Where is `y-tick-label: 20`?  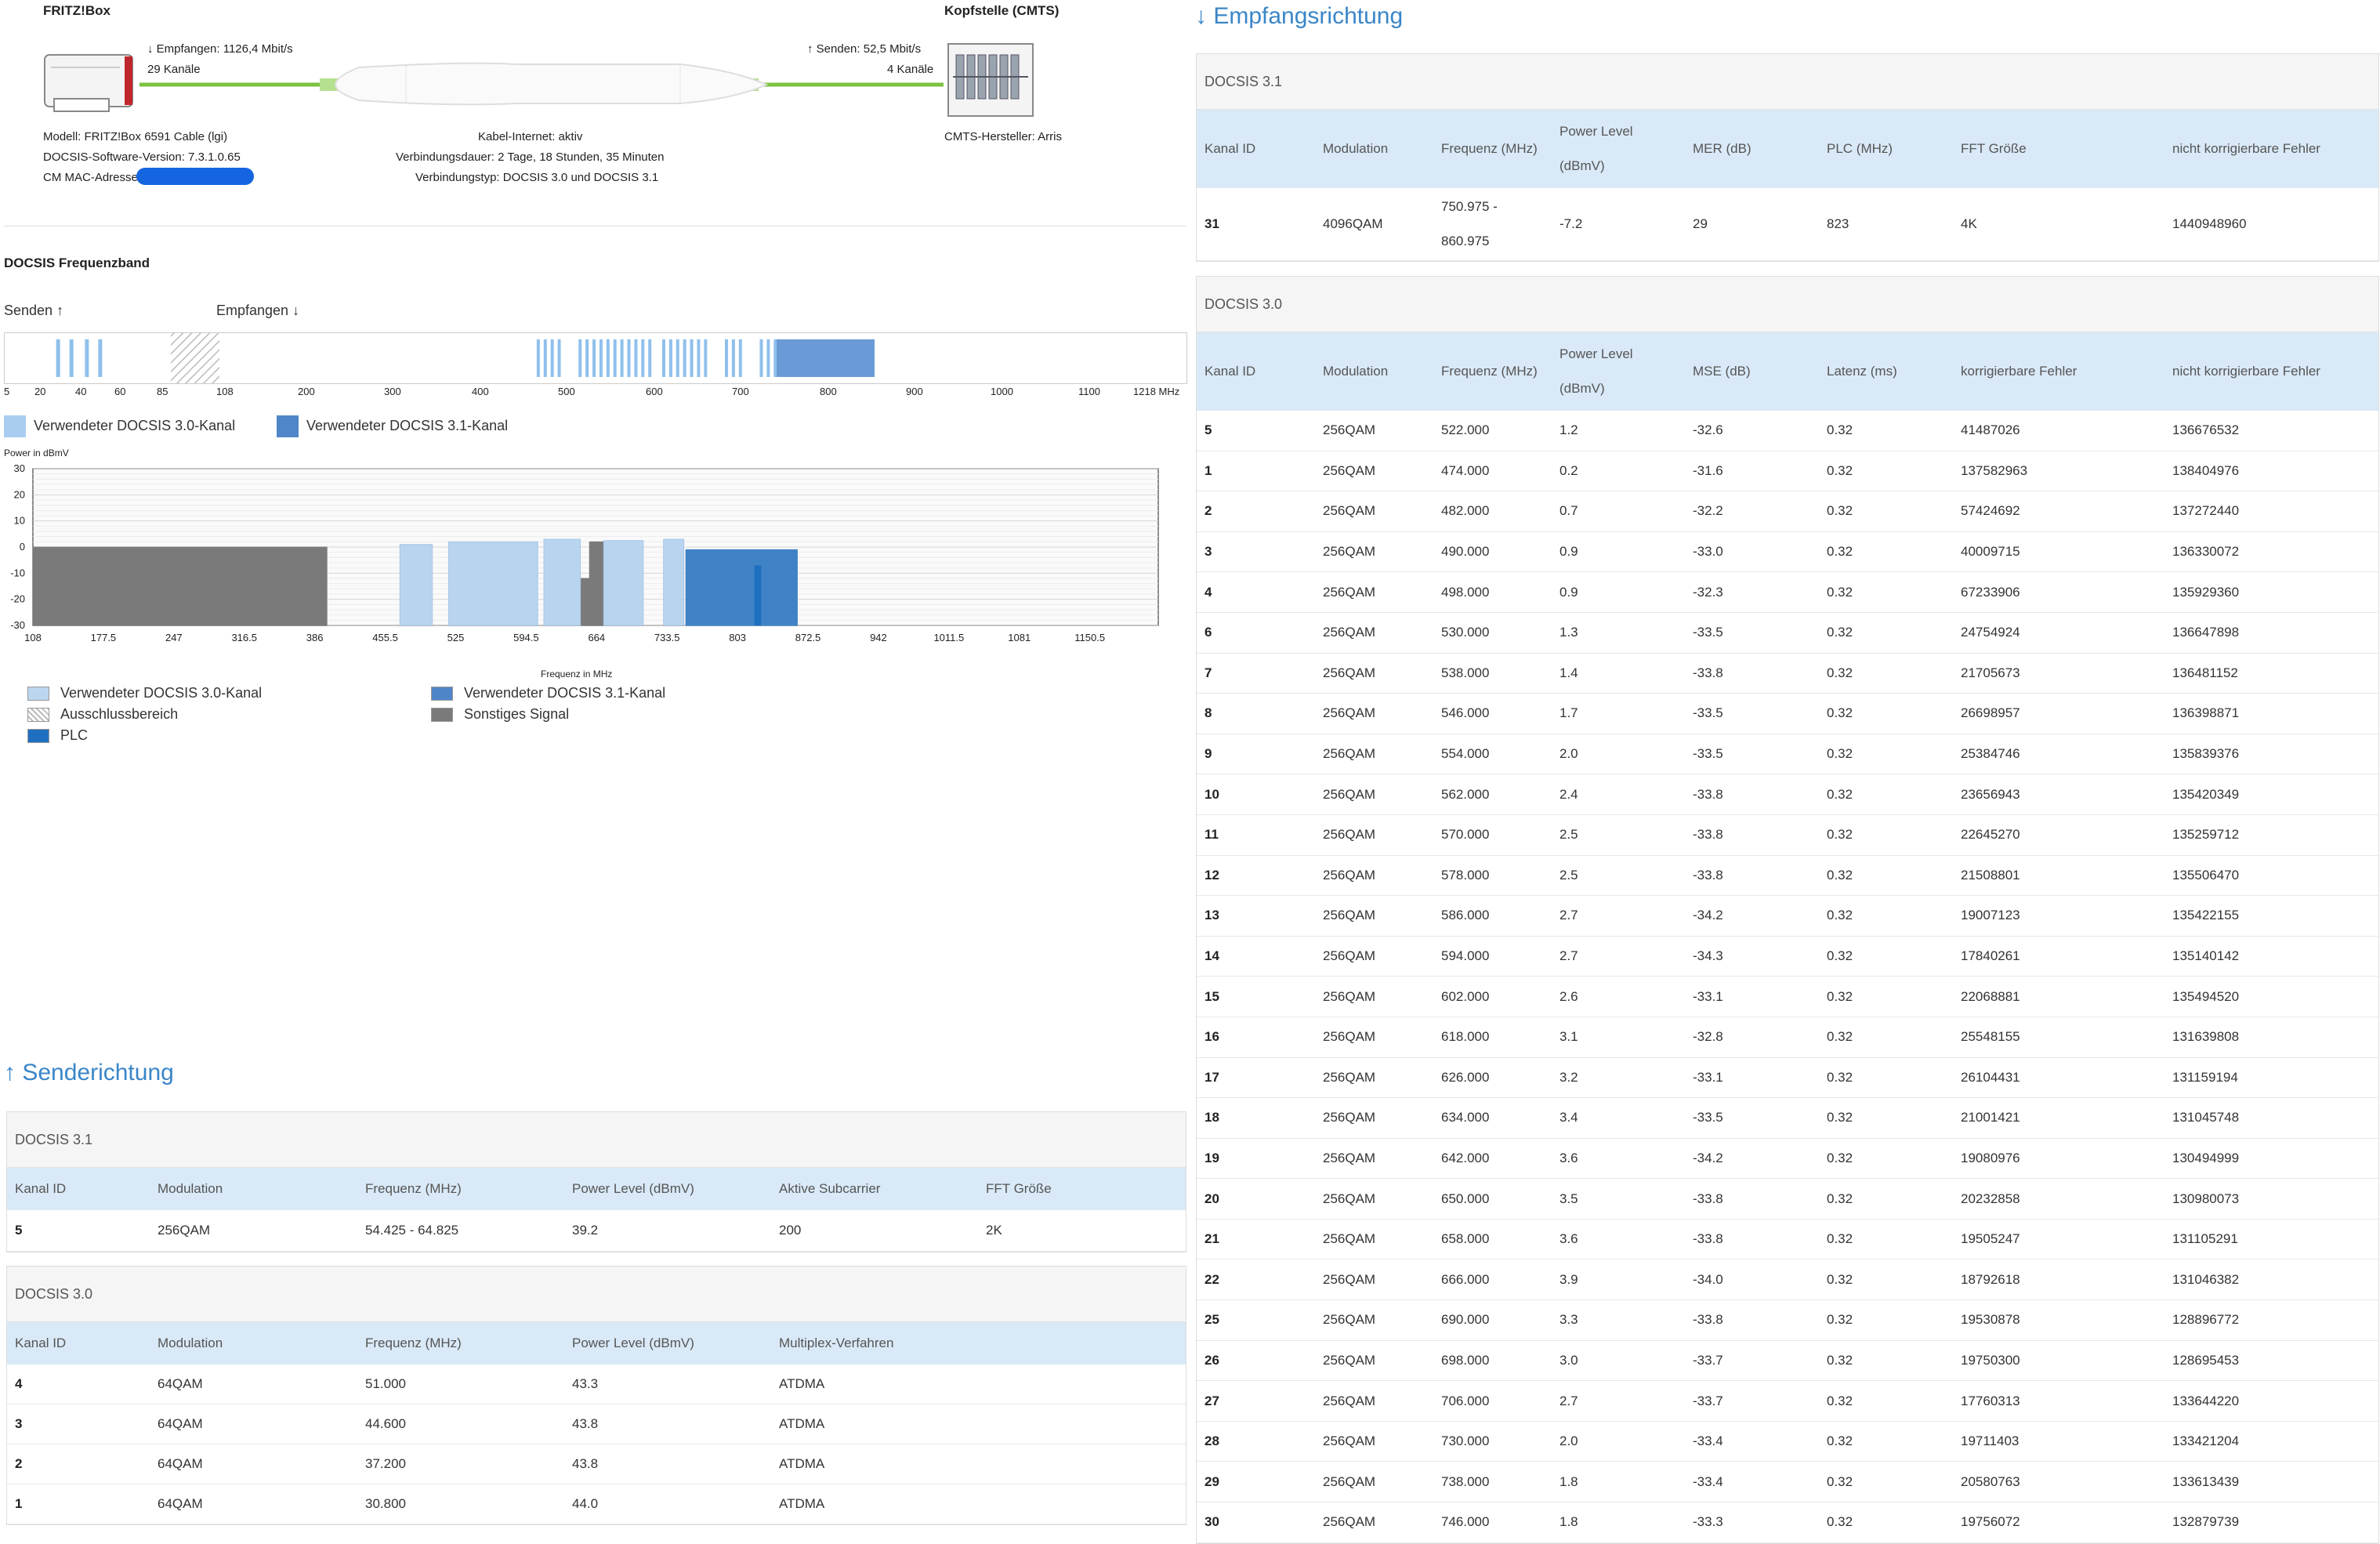
y-tick-label: 20 is located at coordinates (19, 494).